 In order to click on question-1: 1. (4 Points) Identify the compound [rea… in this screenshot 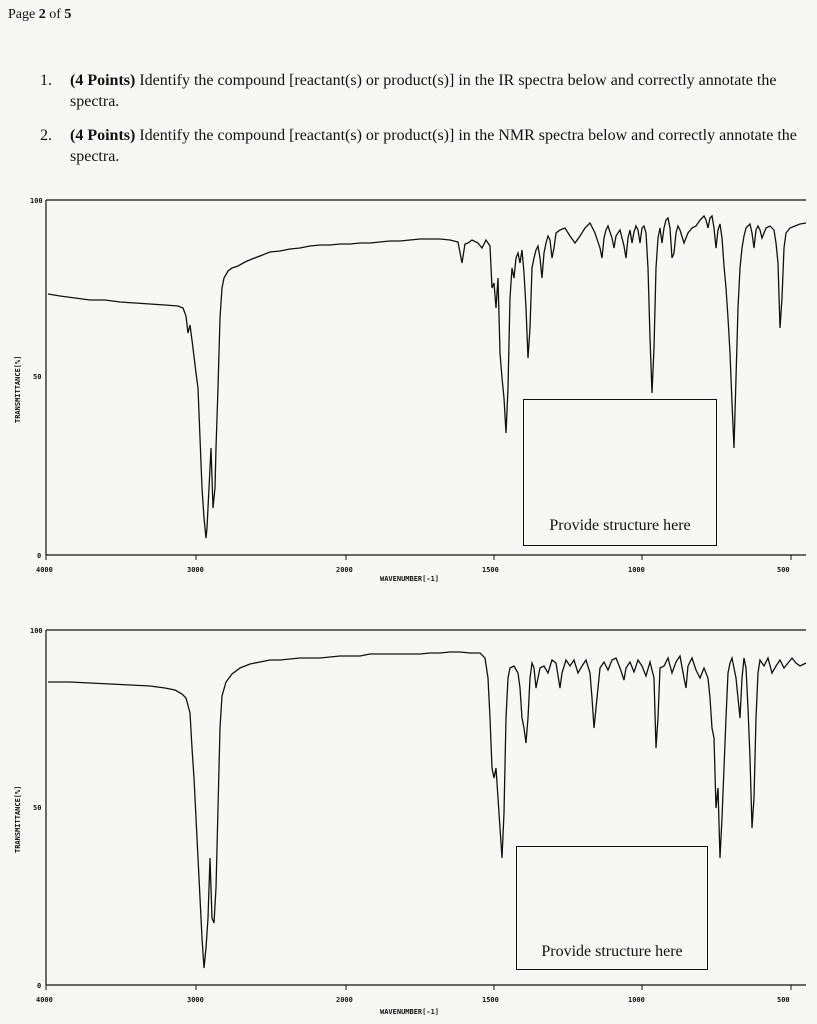, I will do `click(420, 91)`.